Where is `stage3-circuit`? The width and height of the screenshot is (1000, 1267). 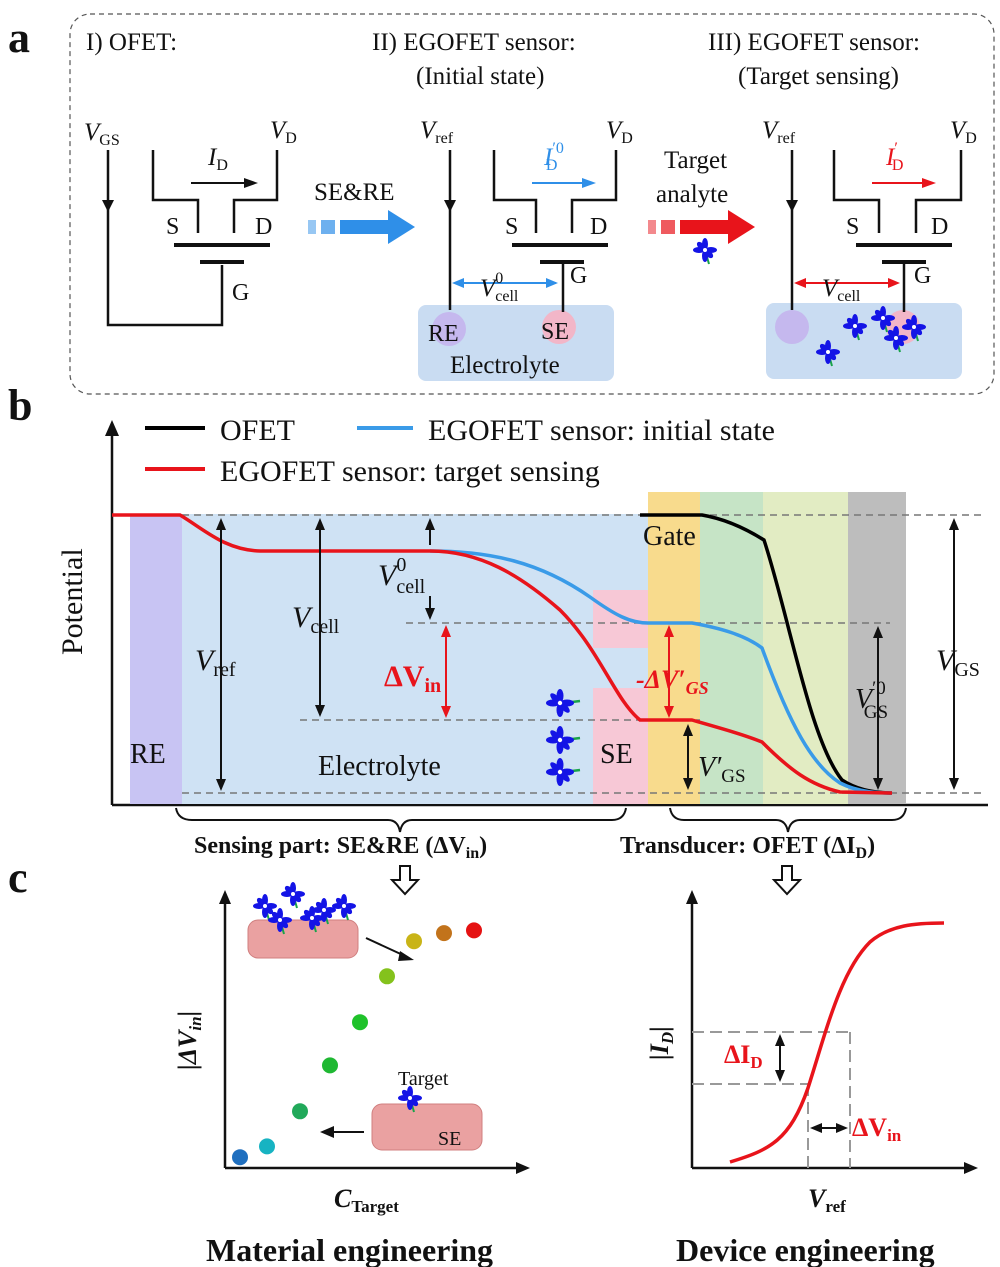
stage3-circuit is located at coordinates (876, 231).